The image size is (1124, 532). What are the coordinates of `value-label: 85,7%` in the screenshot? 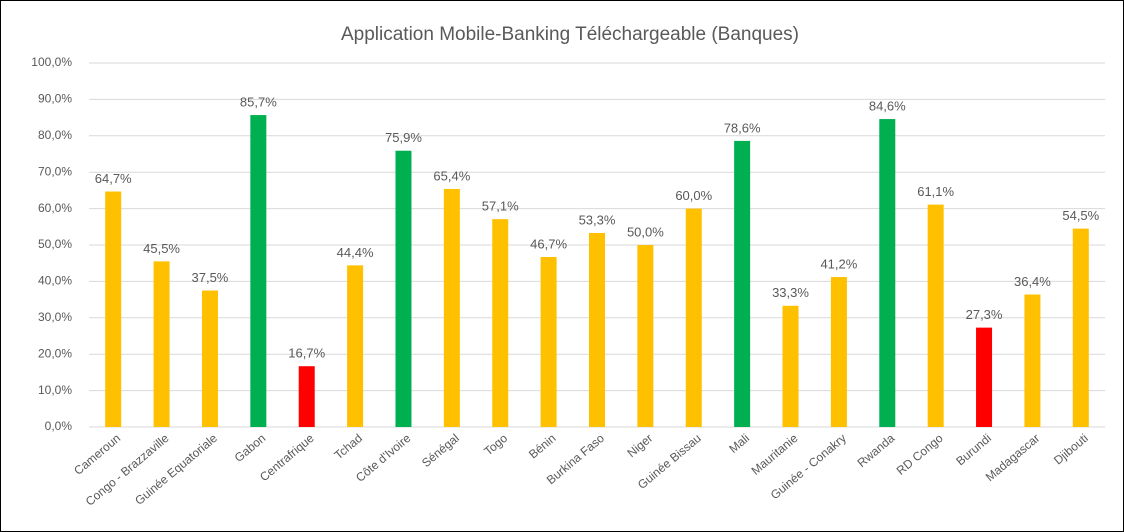 It's located at (258, 101).